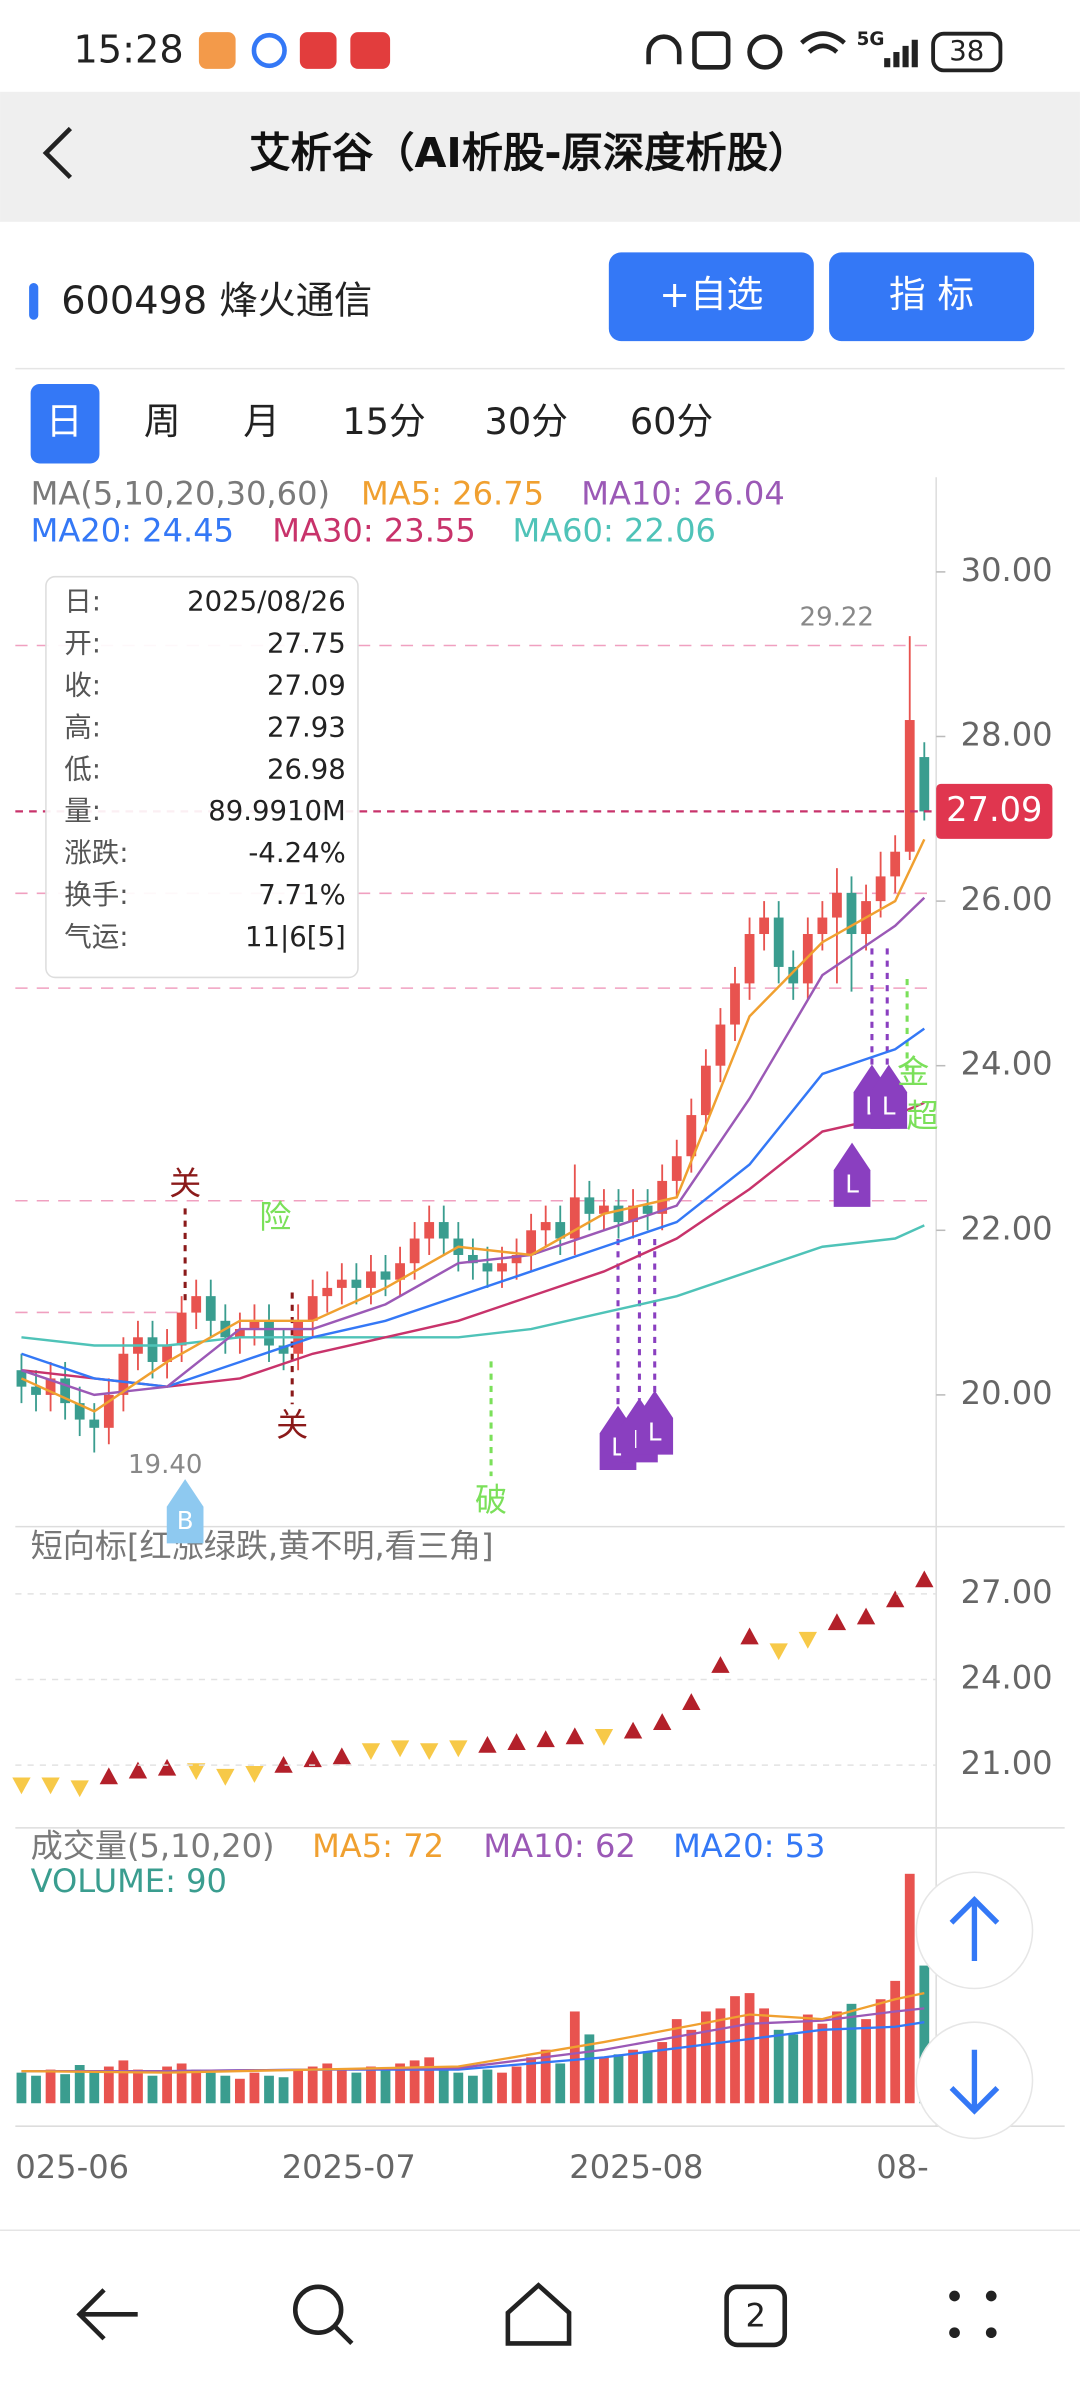 The height and width of the screenshot is (2400, 1080). What do you see at coordinates (269, 50) in the screenshot?
I see `app-icon` at bounding box center [269, 50].